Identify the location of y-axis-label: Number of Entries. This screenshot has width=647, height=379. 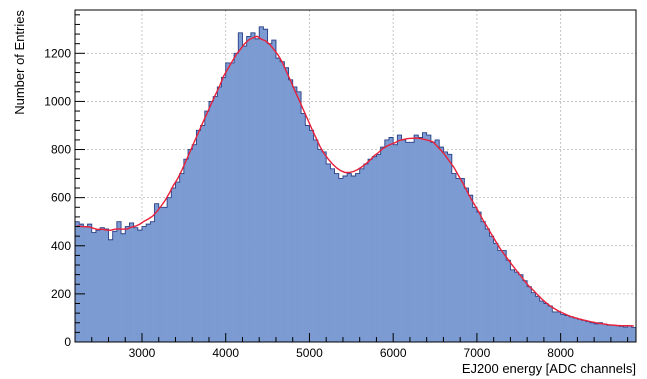
(19, 62).